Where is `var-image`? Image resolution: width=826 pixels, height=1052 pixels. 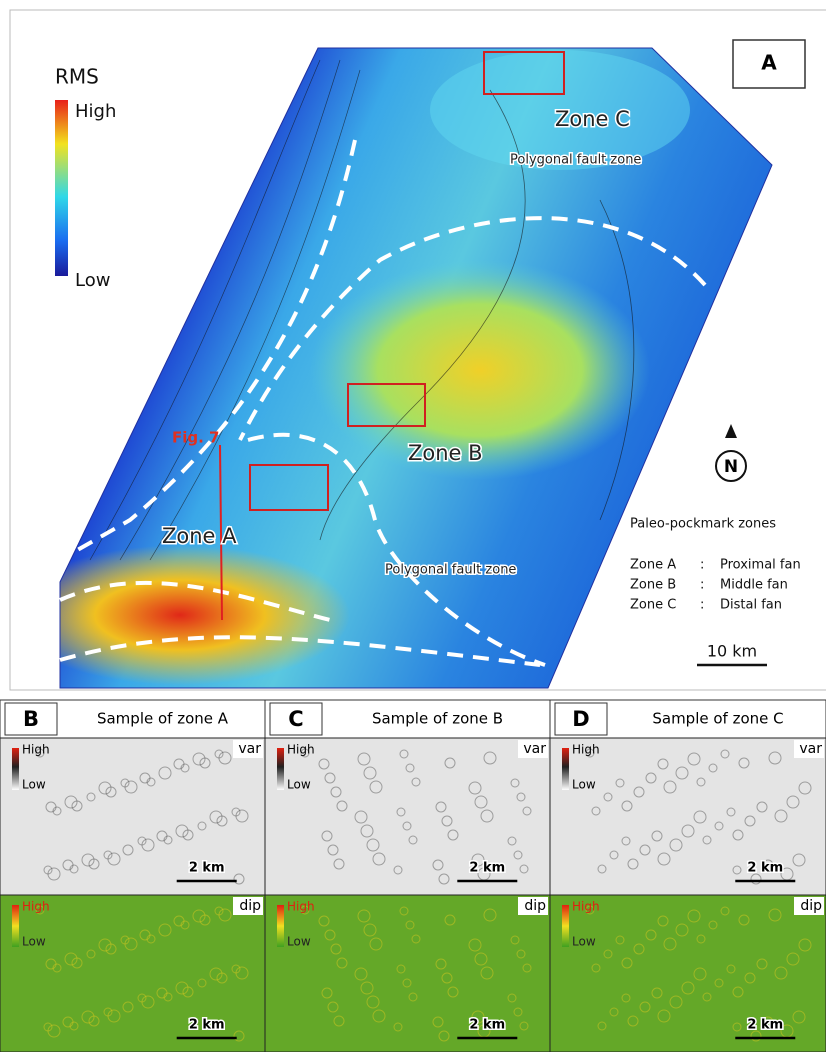
var-image is located at coordinates (687, 816).